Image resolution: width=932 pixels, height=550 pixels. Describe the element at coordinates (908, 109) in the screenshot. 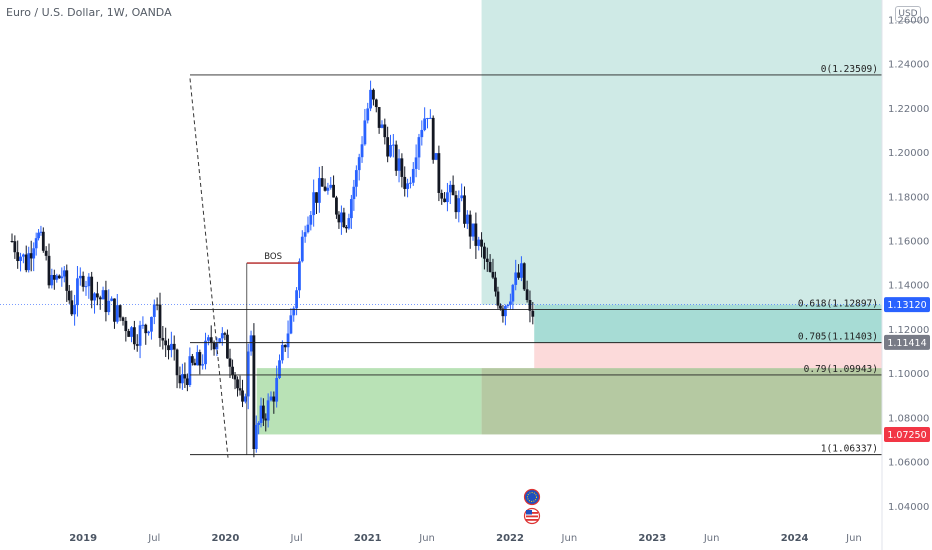

I see `price-tick-label: 1.22000` at that location.